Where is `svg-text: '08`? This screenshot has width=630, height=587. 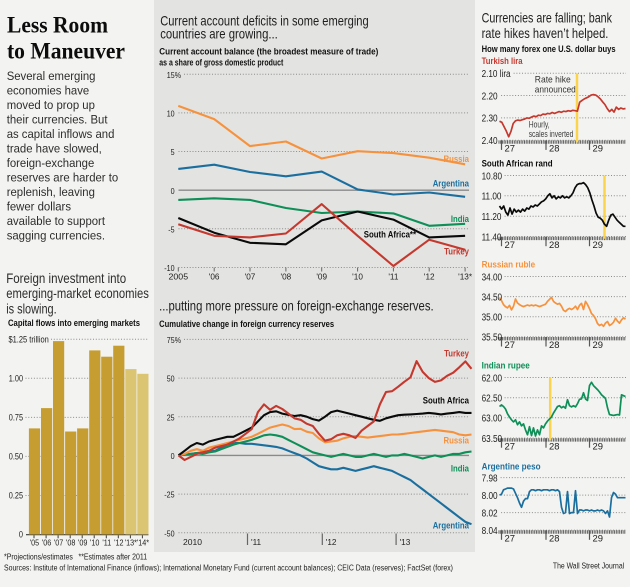 svg-text: '08 is located at coordinates (71, 542).